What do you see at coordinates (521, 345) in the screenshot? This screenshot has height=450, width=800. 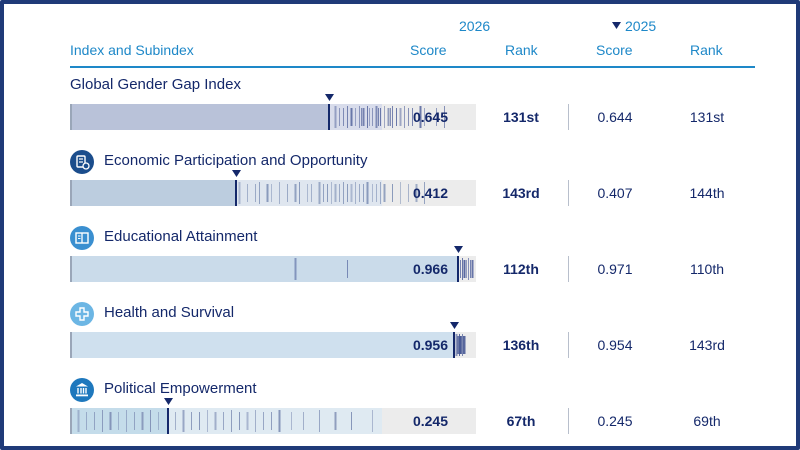 I see `rank-2026-value: 136th` at bounding box center [521, 345].